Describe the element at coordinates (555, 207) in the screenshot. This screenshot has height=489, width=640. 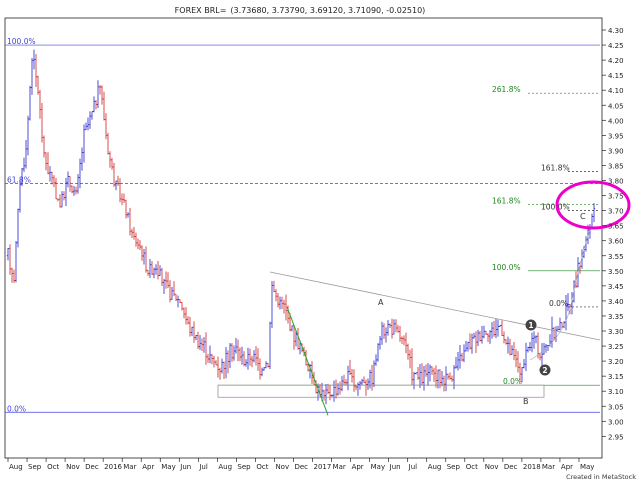
I see `fib-extension-black-label: 100.0%` at that location.